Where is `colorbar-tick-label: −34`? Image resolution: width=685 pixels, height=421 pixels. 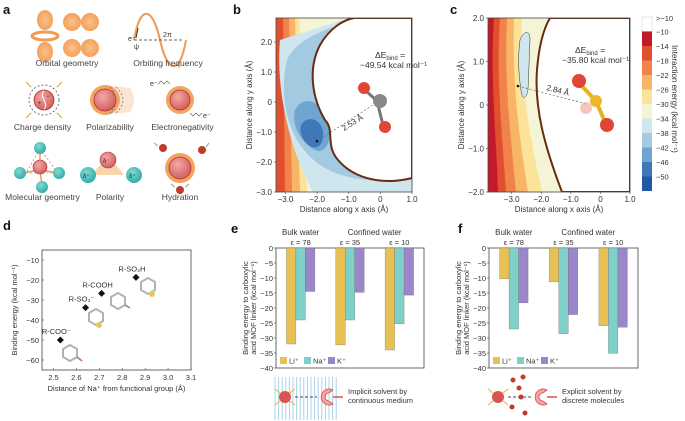
colorbar-tick-label: −34 is located at coordinates (662, 119).